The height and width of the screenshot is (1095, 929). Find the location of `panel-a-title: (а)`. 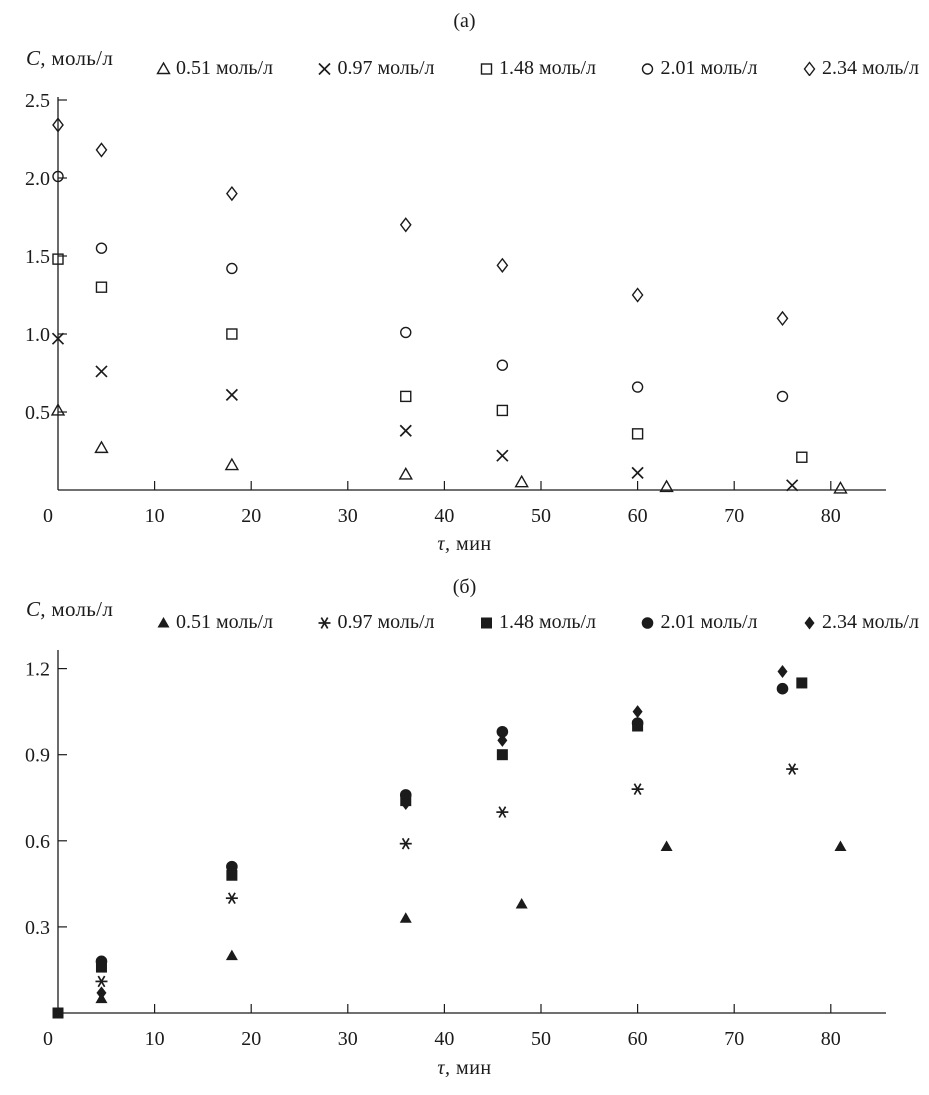

panel-a-title: (а) is located at coordinates (464, 21).